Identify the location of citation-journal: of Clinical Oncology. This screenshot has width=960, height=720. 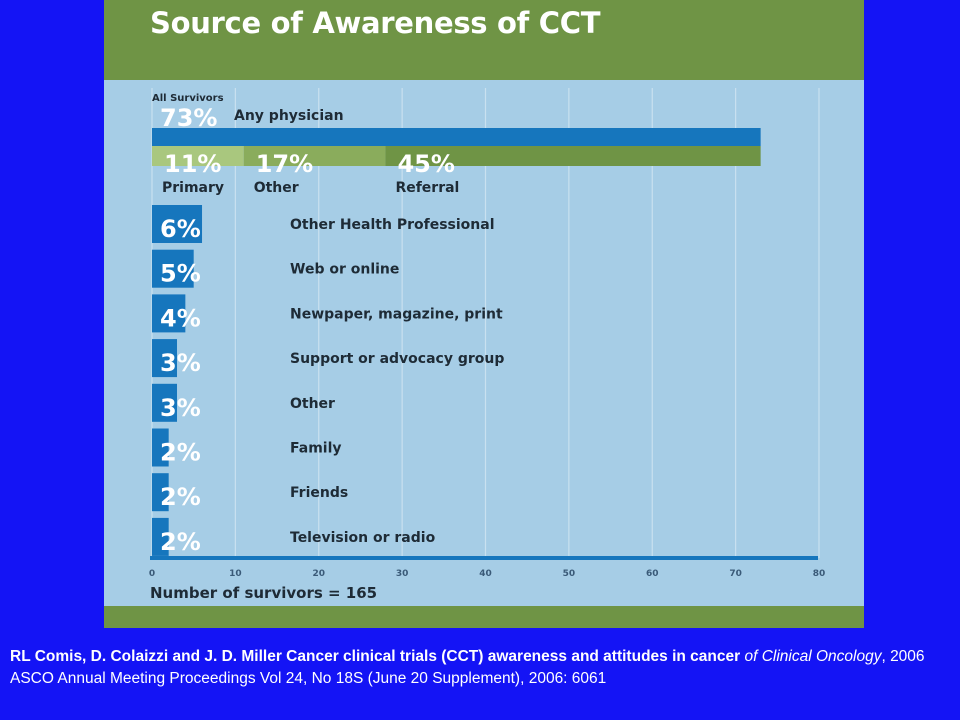
(813, 656).